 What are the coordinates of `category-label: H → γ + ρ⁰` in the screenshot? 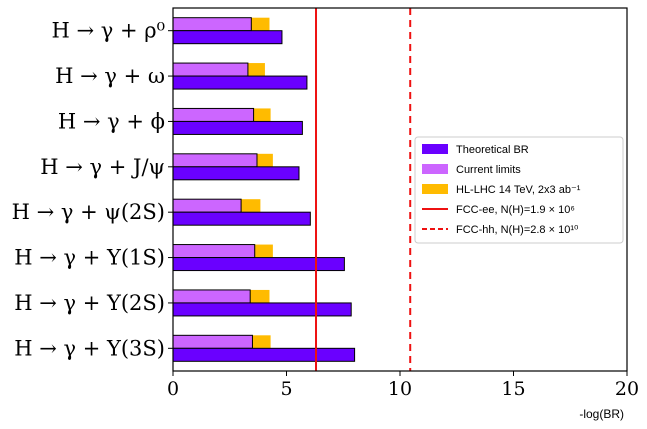 It's located at (108, 31).